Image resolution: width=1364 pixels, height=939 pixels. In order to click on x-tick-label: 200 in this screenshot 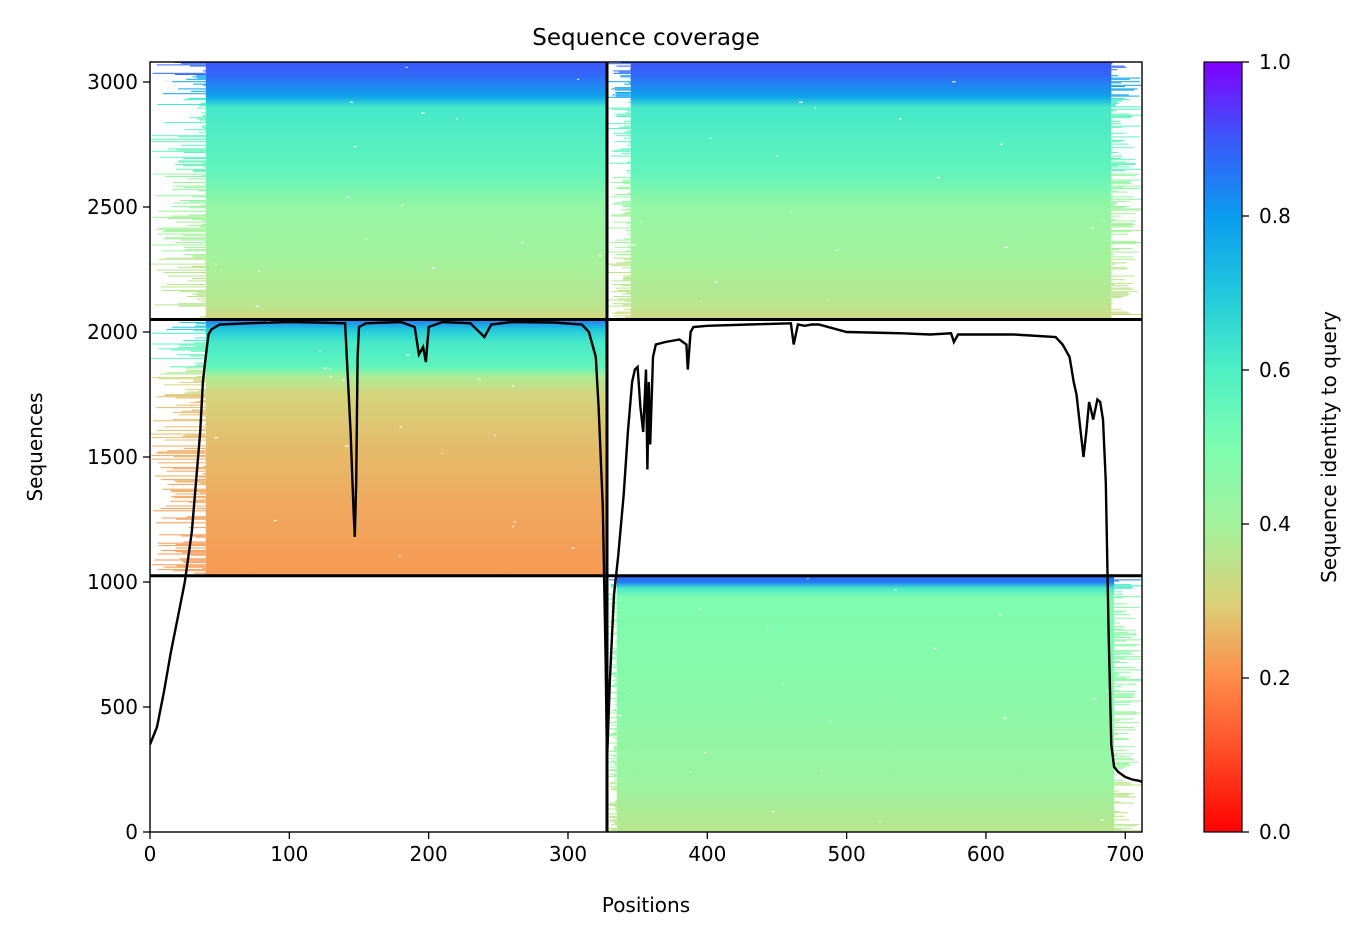, I will do `click(429, 854)`.